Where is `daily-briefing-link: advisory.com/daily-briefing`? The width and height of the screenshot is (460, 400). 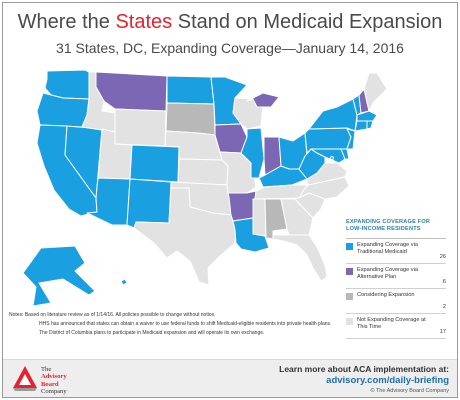 daily-briefing-link: advisory.com/daily-briefing is located at coordinates (387, 380).